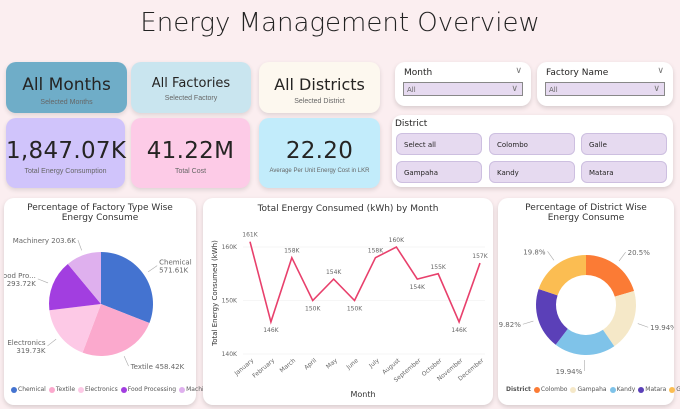  Describe the element at coordinates (319, 84) in the screenshot. I see `selected-district-value: All Districts` at that location.